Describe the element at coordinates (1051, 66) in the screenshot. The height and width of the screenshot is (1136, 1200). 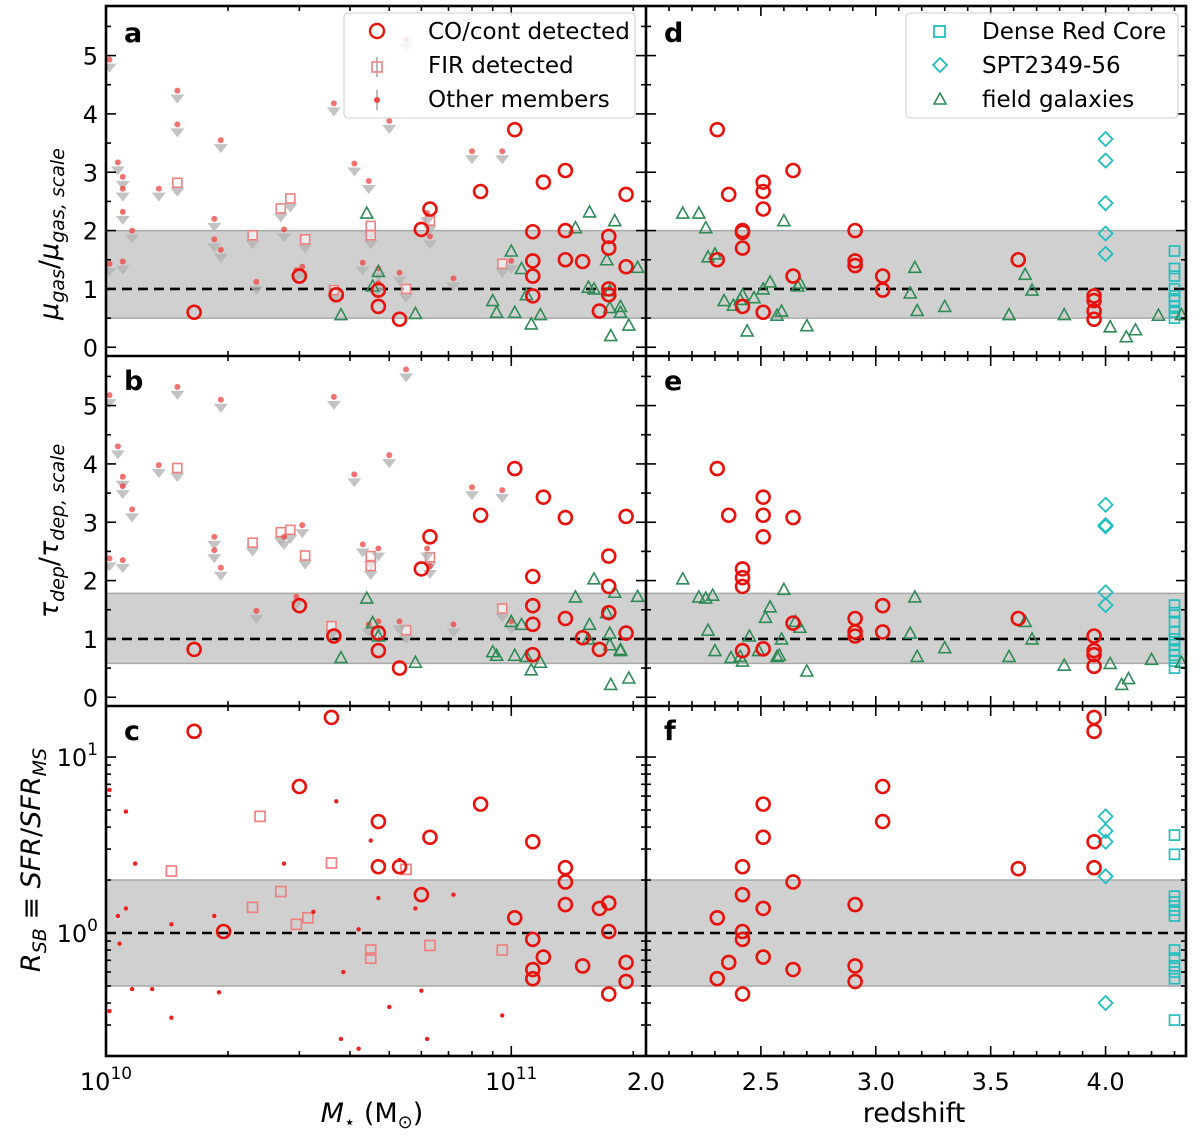
I see `legend-label-spt: SPT2349-56` at that location.